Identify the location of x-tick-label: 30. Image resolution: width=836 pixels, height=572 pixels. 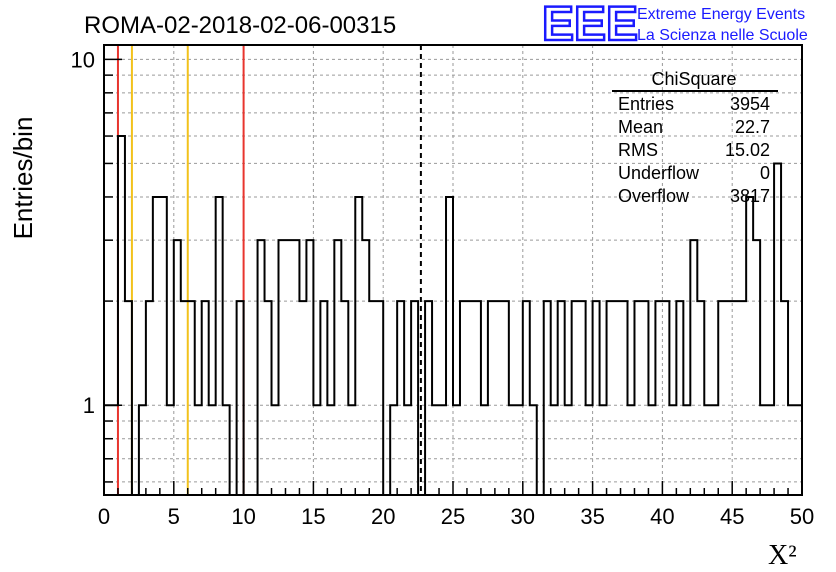
(523, 516).